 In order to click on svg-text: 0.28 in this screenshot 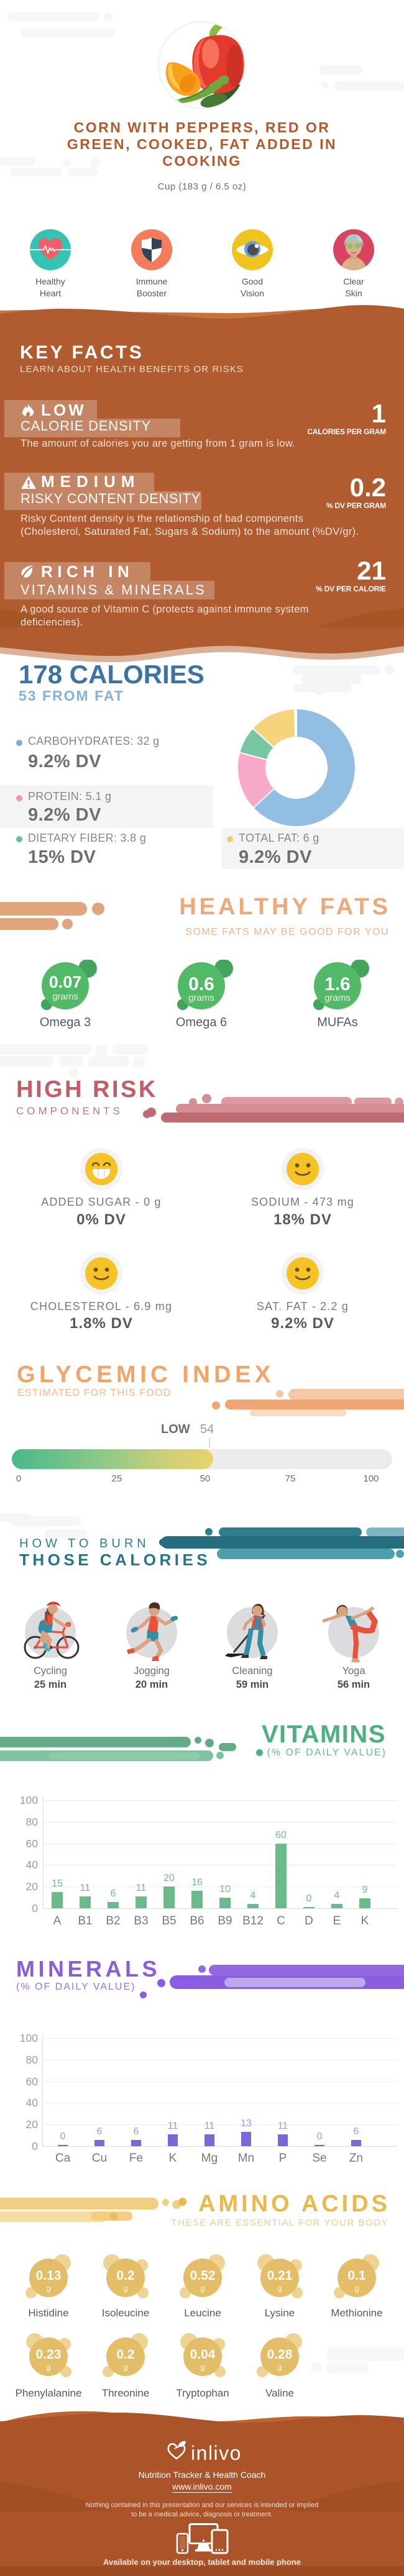, I will do `click(280, 2354)`.